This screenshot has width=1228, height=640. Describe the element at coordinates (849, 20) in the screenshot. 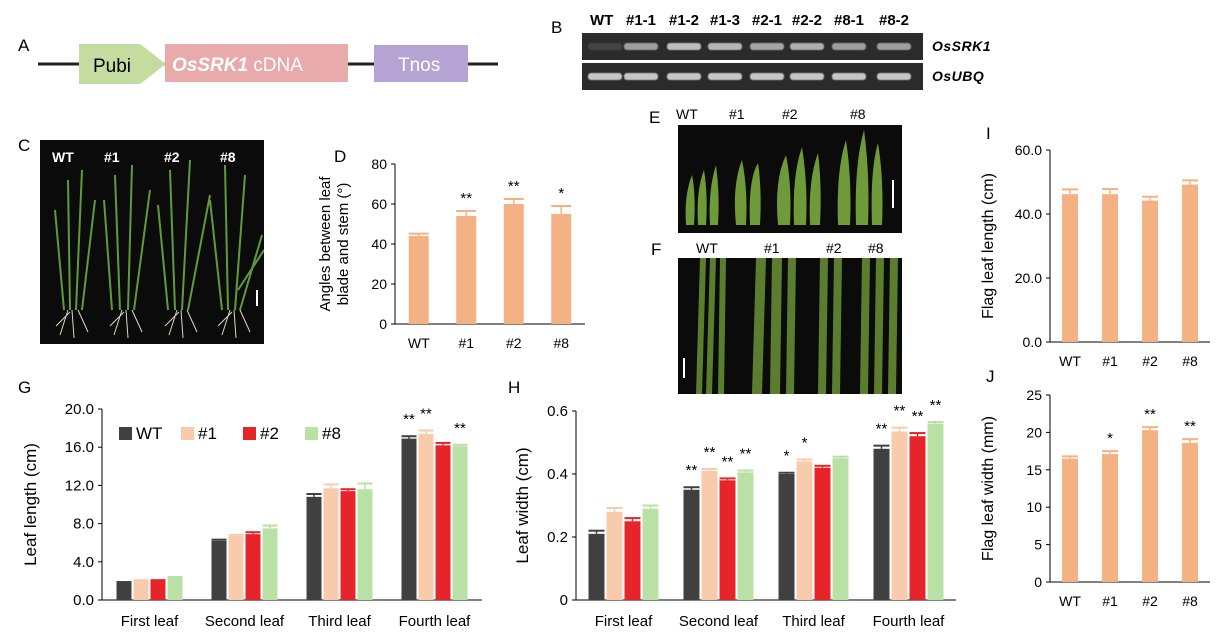

I see `gel-lane-label: #8-1` at that location.